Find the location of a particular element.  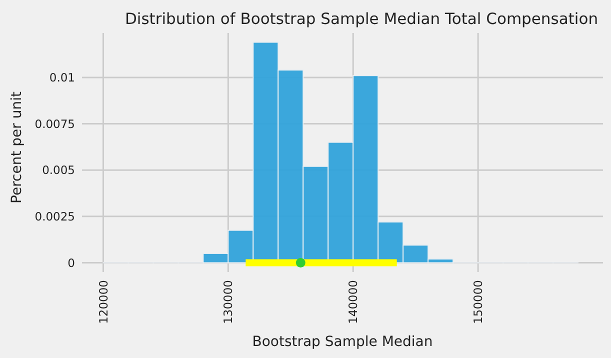

x-tick-label: 150000 is located at coordinates (478, 302).